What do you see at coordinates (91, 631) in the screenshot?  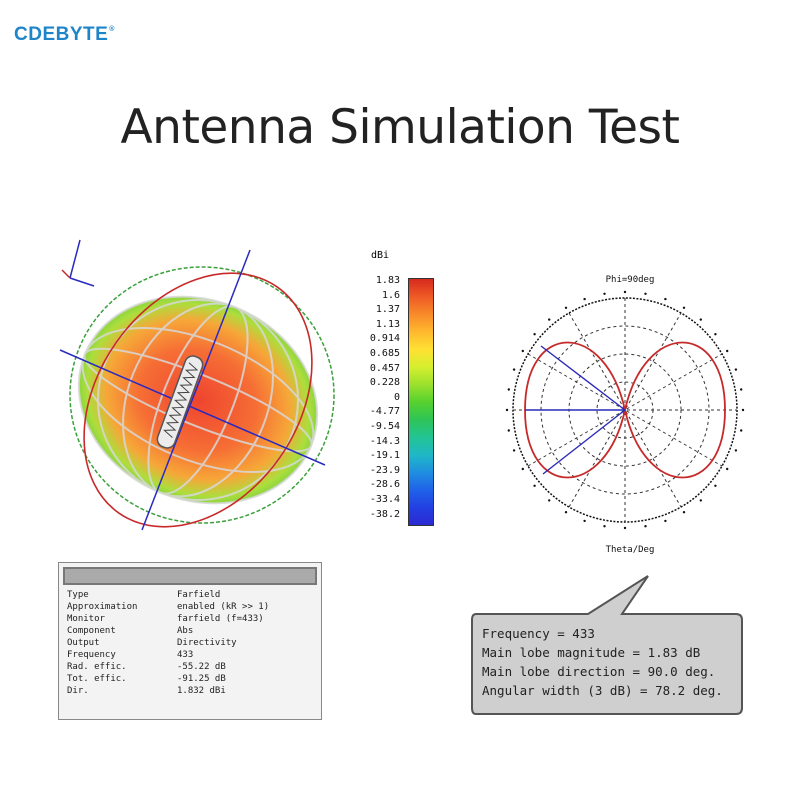 I see `property-key: Component` at bounding box center [91, 631].